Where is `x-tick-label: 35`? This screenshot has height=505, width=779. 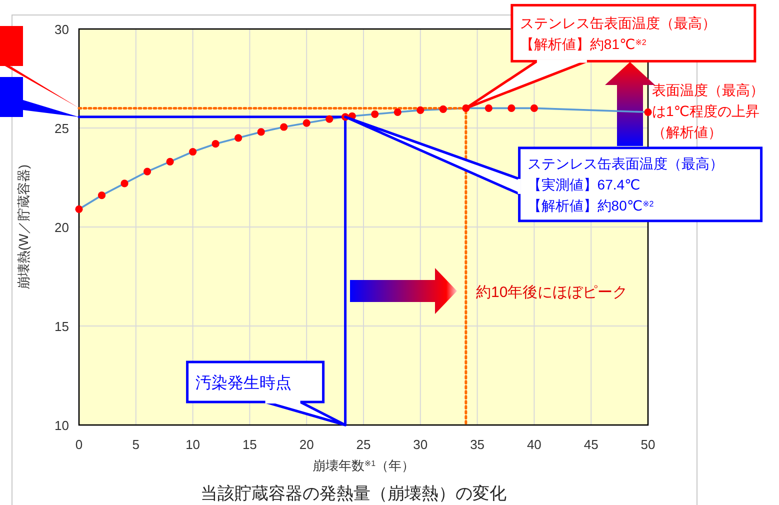
x-tick-label: 35 is located at coordinates (477, 444).